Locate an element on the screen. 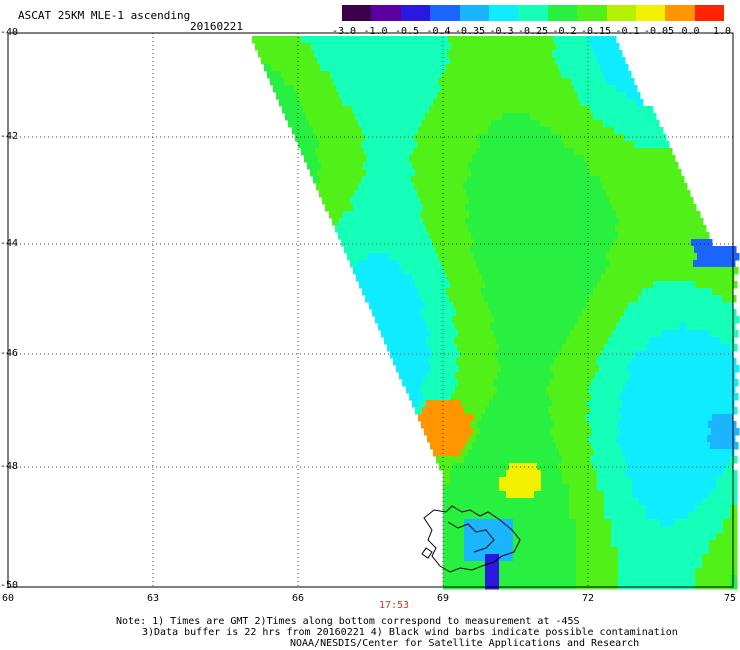  legend-label: 0.0 is located at coordinates (690, 31).